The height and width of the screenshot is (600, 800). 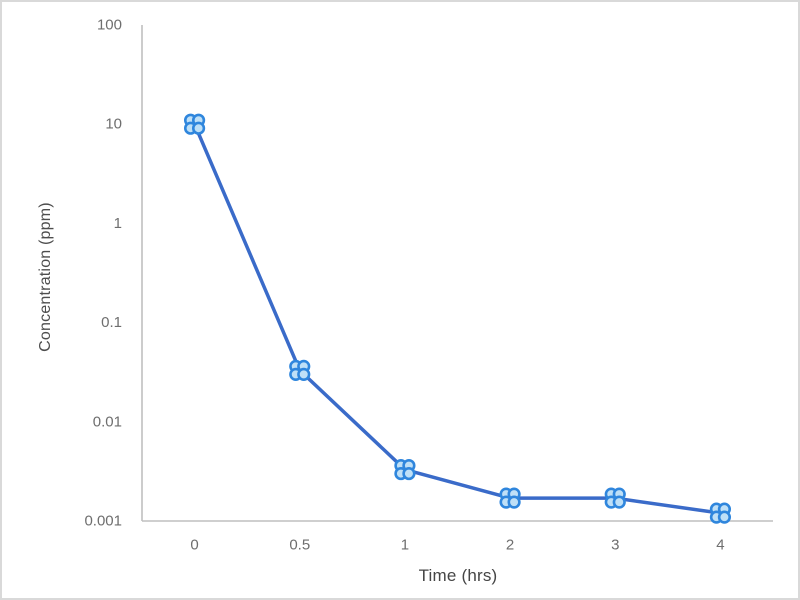 What do you see at coordinates (113, 124) in the screenshot?
I see `y-tick-label: 10` at bounding box center [113, 124].